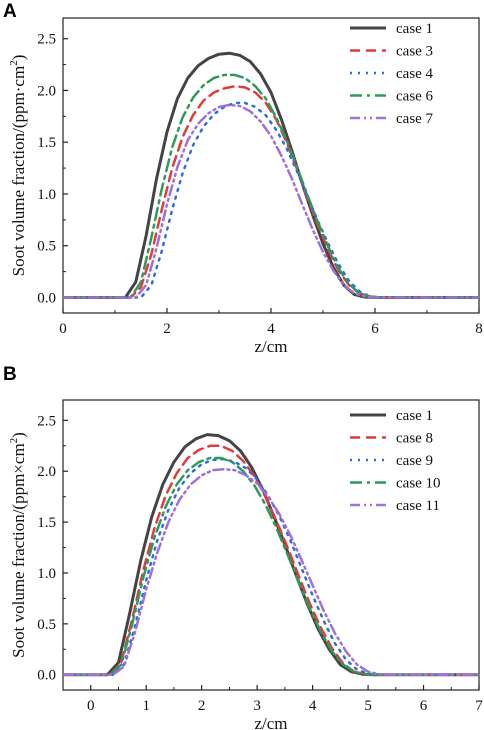 The width and height of the screenshot is (484, 730). I want to click on legend-label: case 7, so click(415, 119).